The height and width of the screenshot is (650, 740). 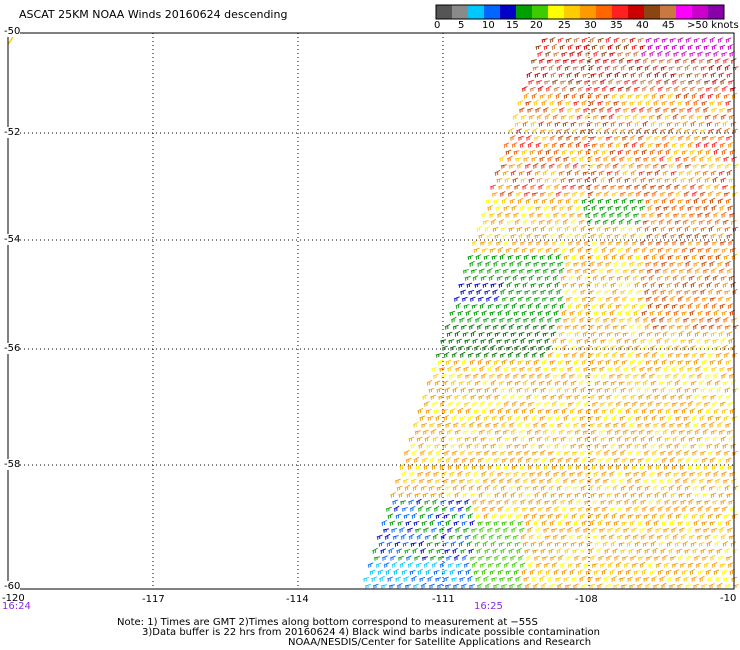 I want to click on lat-label: -52, so click(x=12, y=132).